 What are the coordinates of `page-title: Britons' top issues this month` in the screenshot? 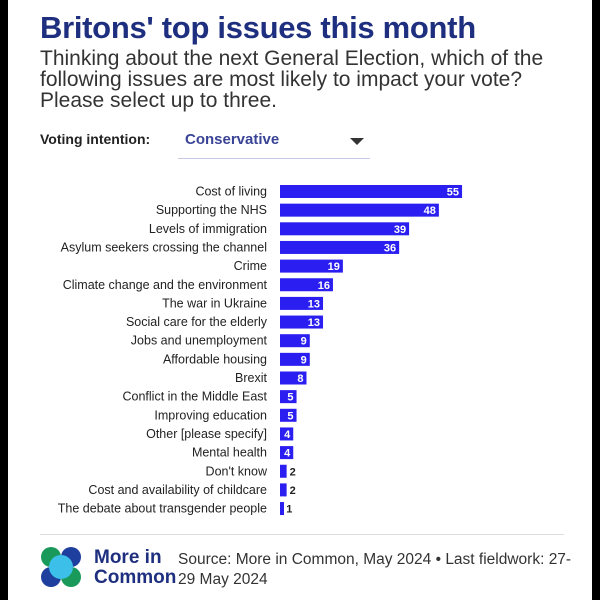 It's located at (258, 27).